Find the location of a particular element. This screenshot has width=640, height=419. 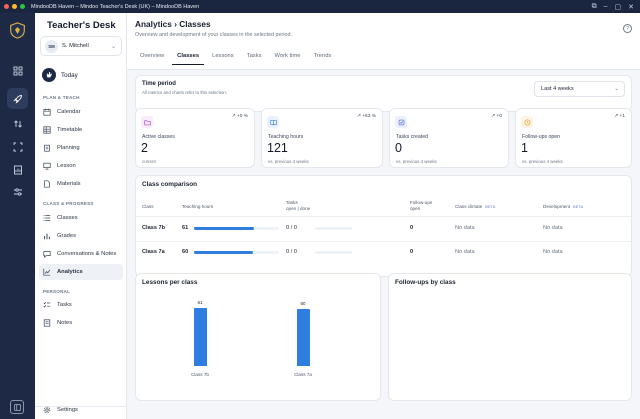

col-header-class: Class is located at coordinates (148, 206).